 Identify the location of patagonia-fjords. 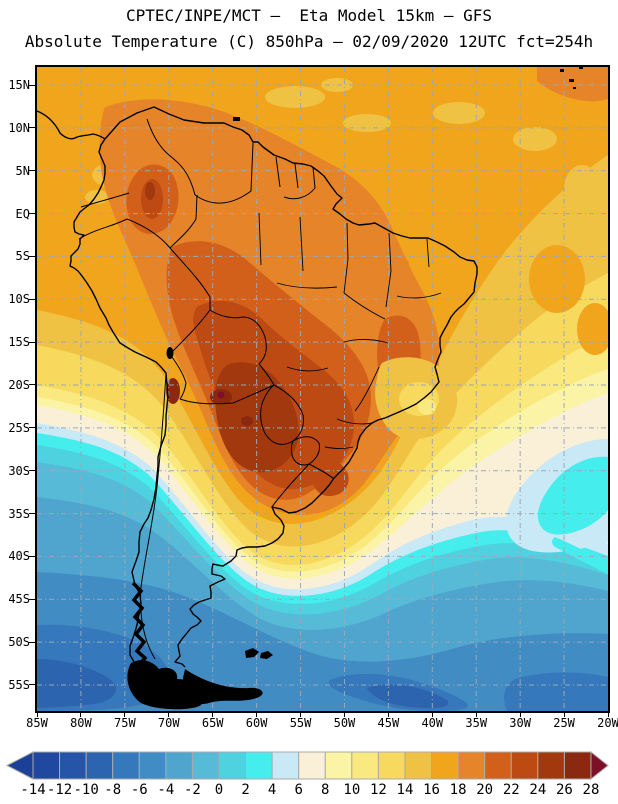
(195, 645).